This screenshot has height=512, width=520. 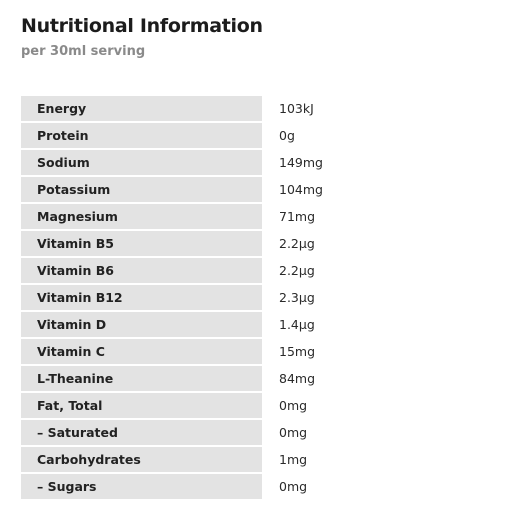 I want to click on nutrient-label: Vitamin D, so click(x=141, y=324).